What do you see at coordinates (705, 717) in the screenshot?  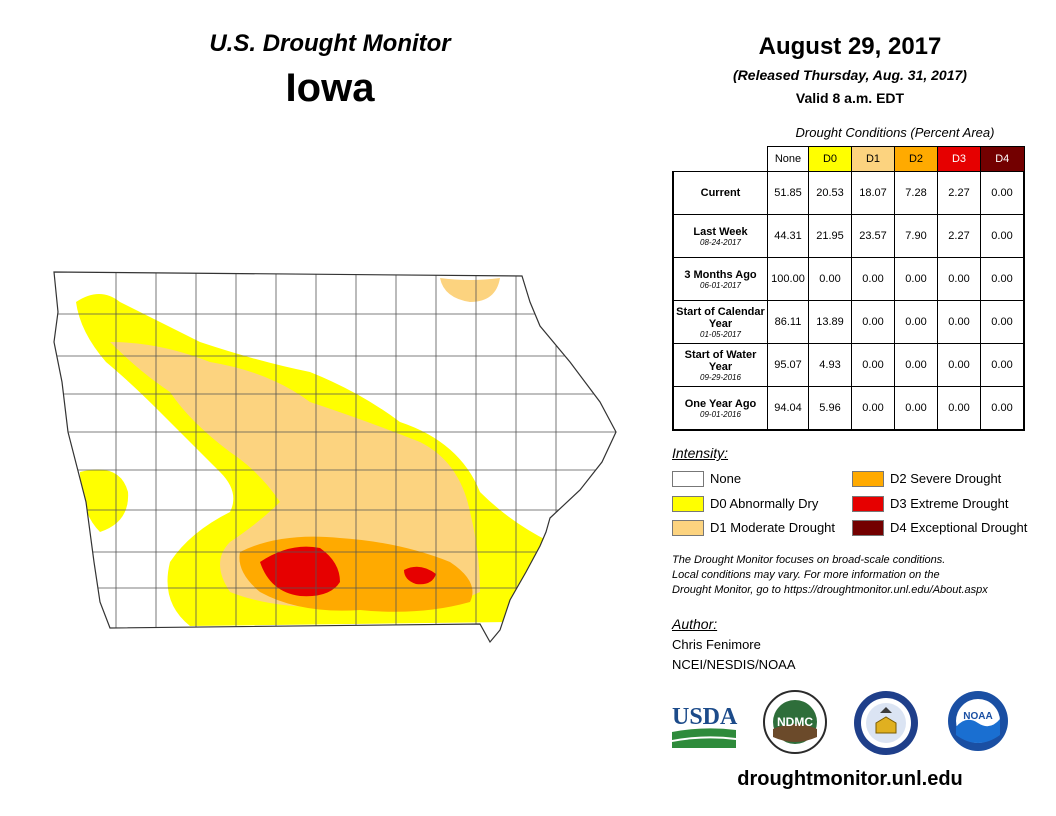 I see `usda-logo-text: USDA` at bounding box center [705, 717].